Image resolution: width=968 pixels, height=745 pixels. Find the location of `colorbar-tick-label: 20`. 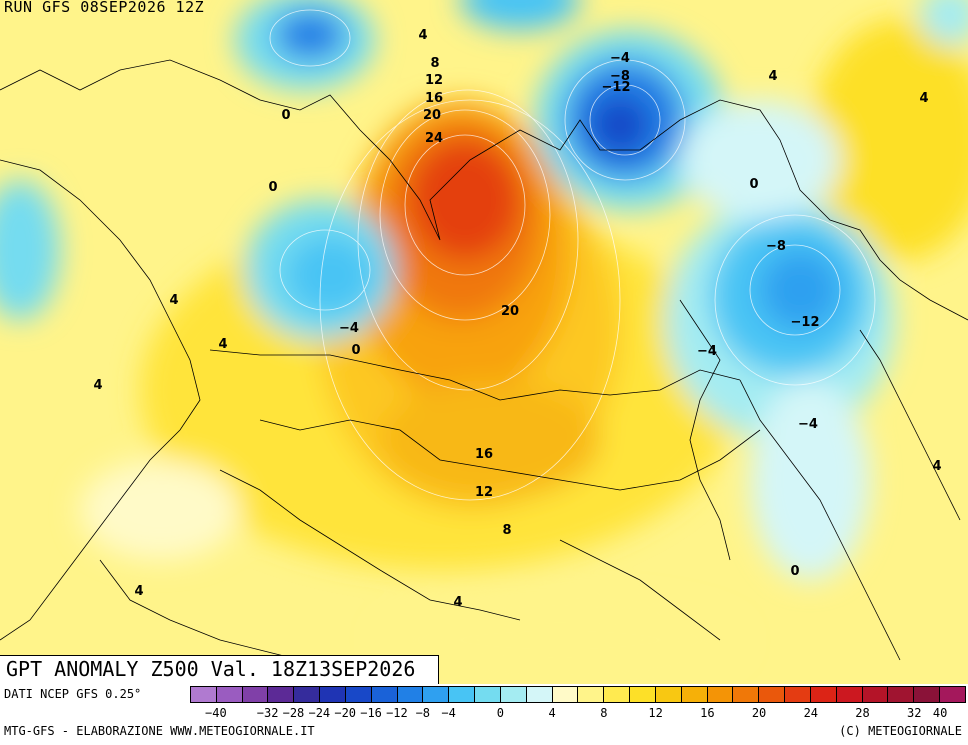

colorbar-tick-label: 20 is located at coordinates (759, 713).